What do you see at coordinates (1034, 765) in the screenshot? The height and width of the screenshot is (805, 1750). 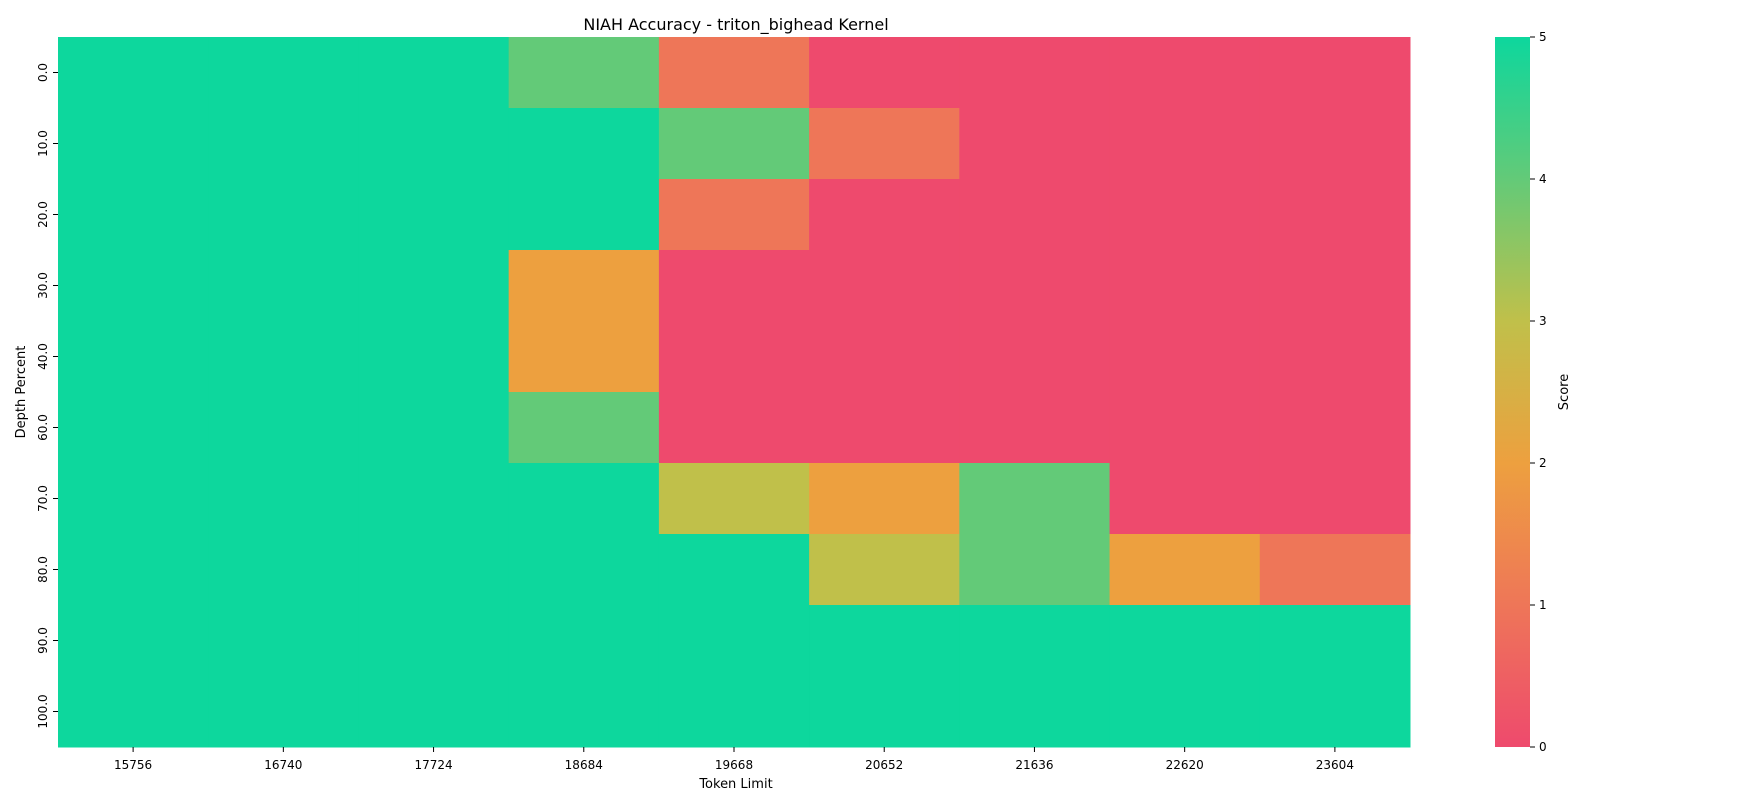 I see `x-tick-label: 21636` at bounding box center [1034, 765].